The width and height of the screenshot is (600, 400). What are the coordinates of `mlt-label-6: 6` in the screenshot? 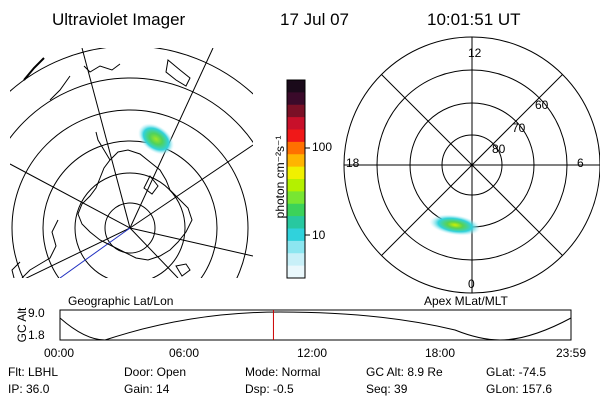 It's located at (580, 163).